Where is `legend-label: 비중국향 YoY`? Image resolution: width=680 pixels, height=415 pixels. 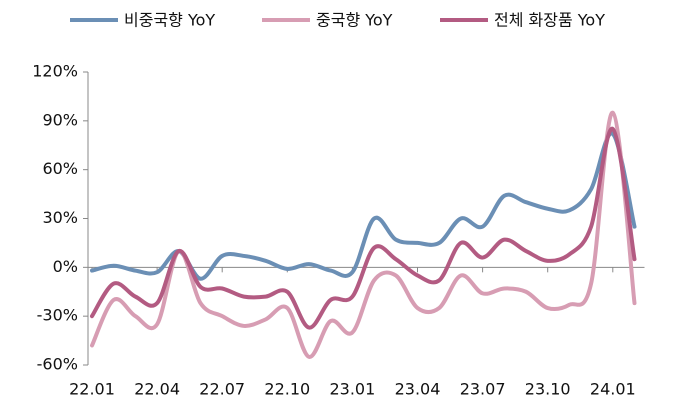
legend-label: 비중국향 YoY is located at coordinates (169, 20).